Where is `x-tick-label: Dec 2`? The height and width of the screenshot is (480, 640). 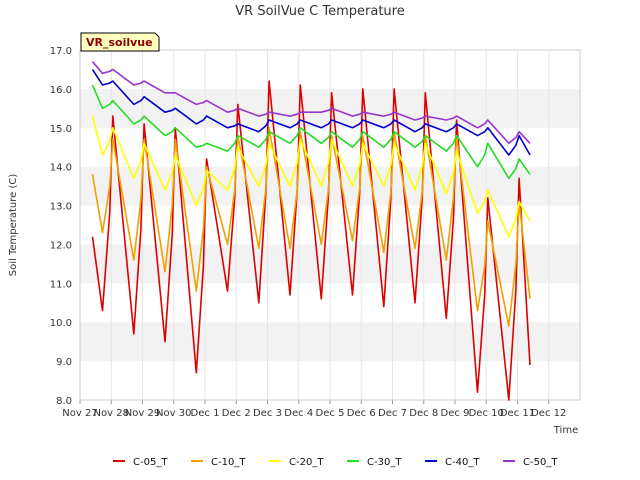
x-tick-label: Dec 2 is located at coordinates (236, 413).